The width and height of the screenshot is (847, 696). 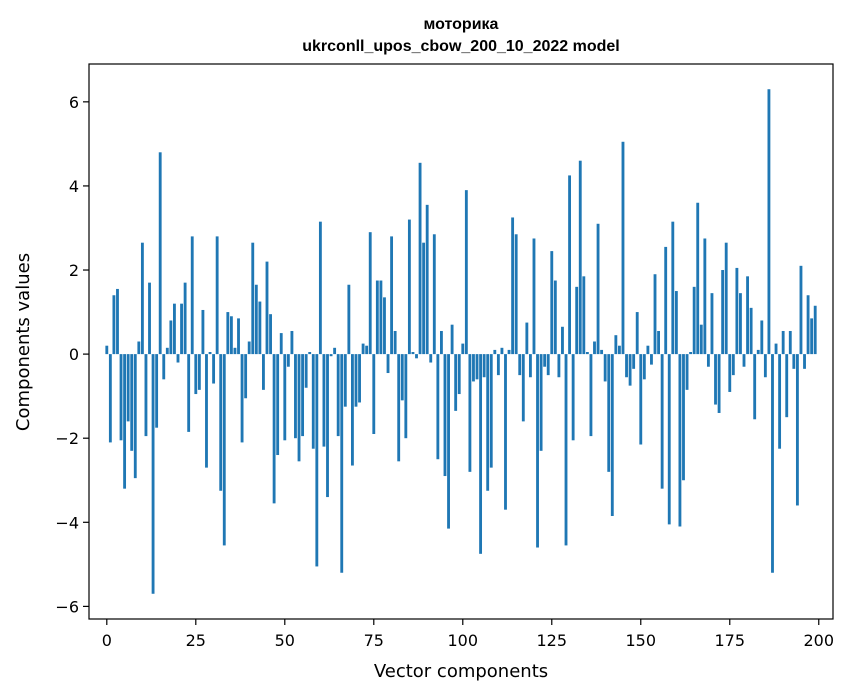 I want to click on y-tick-label-1: −4, so click(x=67, y=522).